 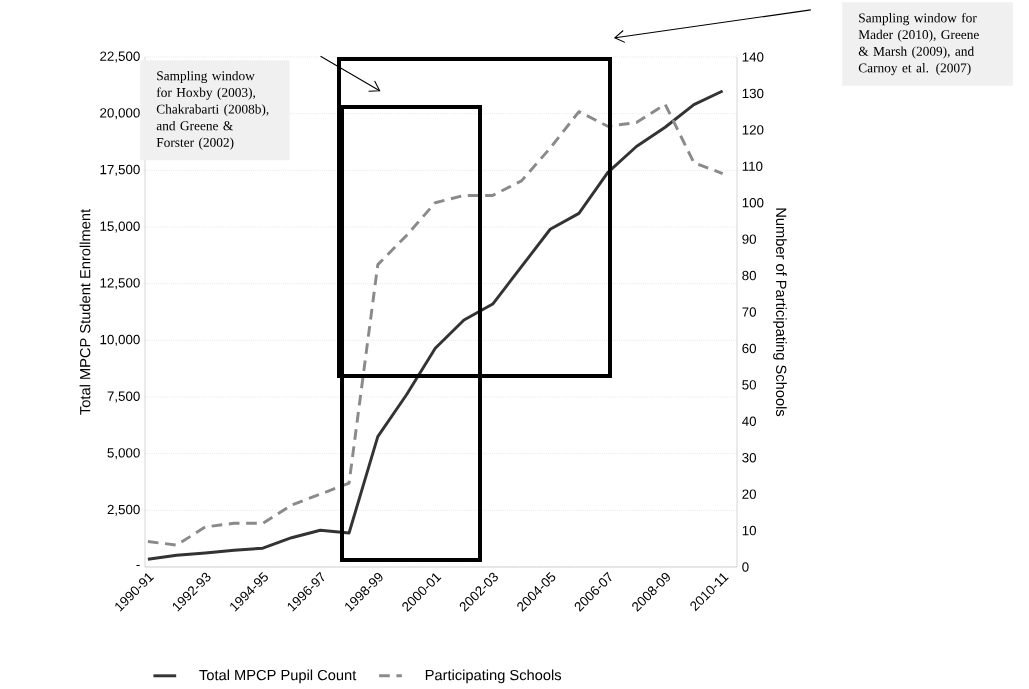 I want to click on y-axis-title: Total MPCP Student Enrollment, so click(x=85, y=312).